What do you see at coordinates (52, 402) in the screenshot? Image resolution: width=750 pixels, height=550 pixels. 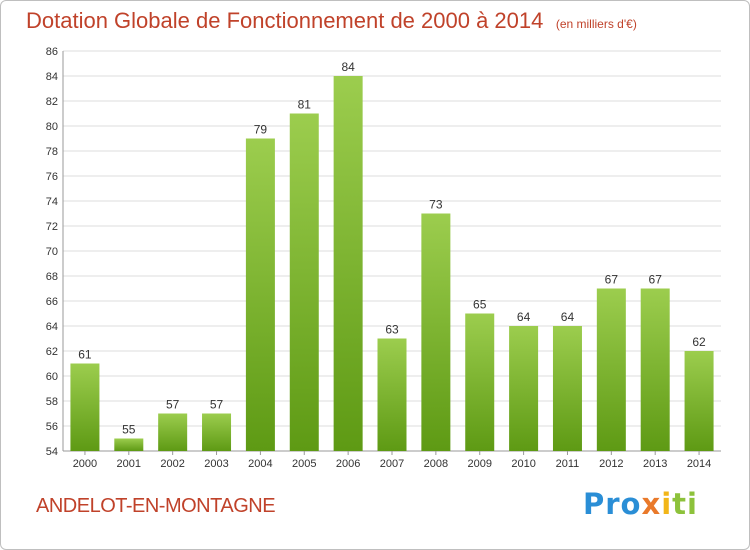 I see `y-tick-label: 58` at bounding box center [52, 402].